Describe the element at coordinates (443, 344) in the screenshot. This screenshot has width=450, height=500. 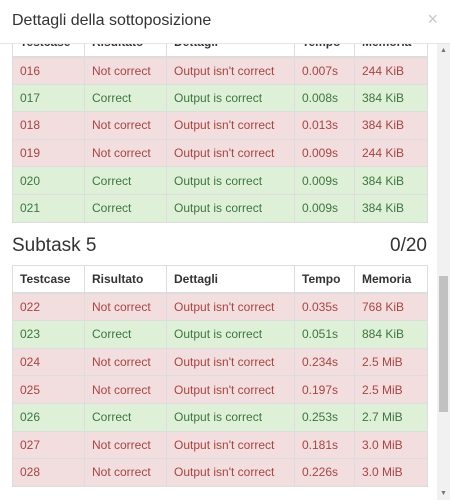
I see `scroll-thumb` at that location.